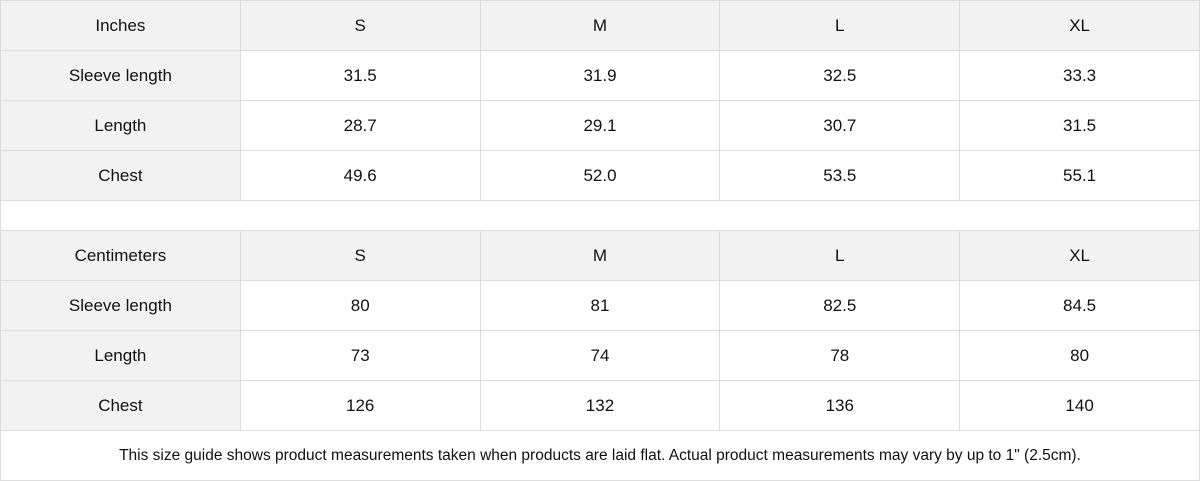  I want to click on unit-header: Centimeters, so click(120, 255).